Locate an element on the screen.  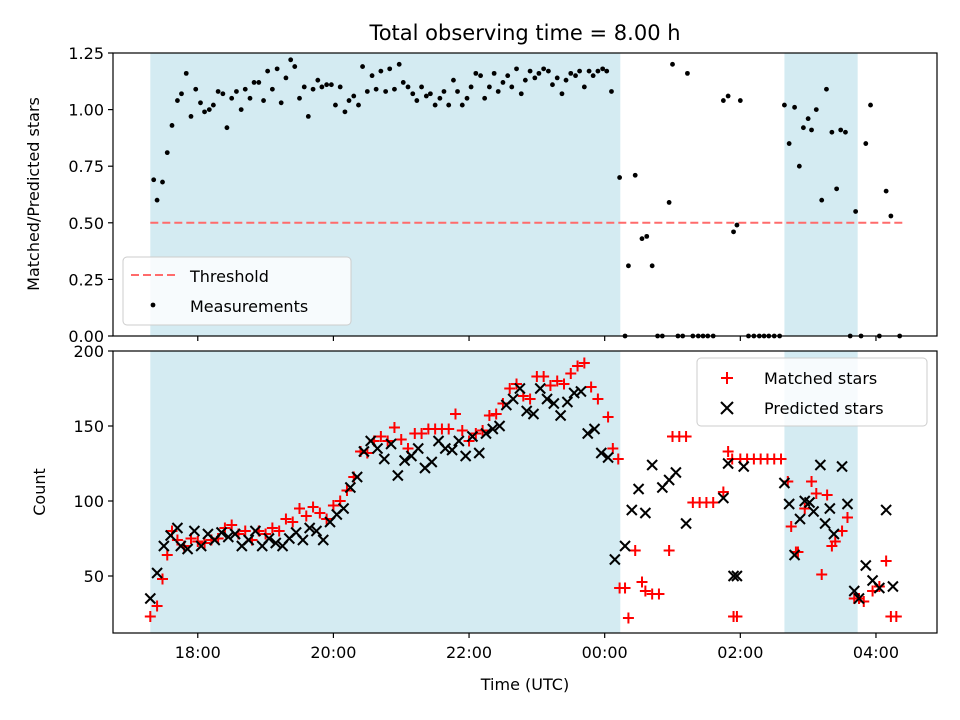
legend-matched-label: Matched stars is located at coordinates (820, 378).